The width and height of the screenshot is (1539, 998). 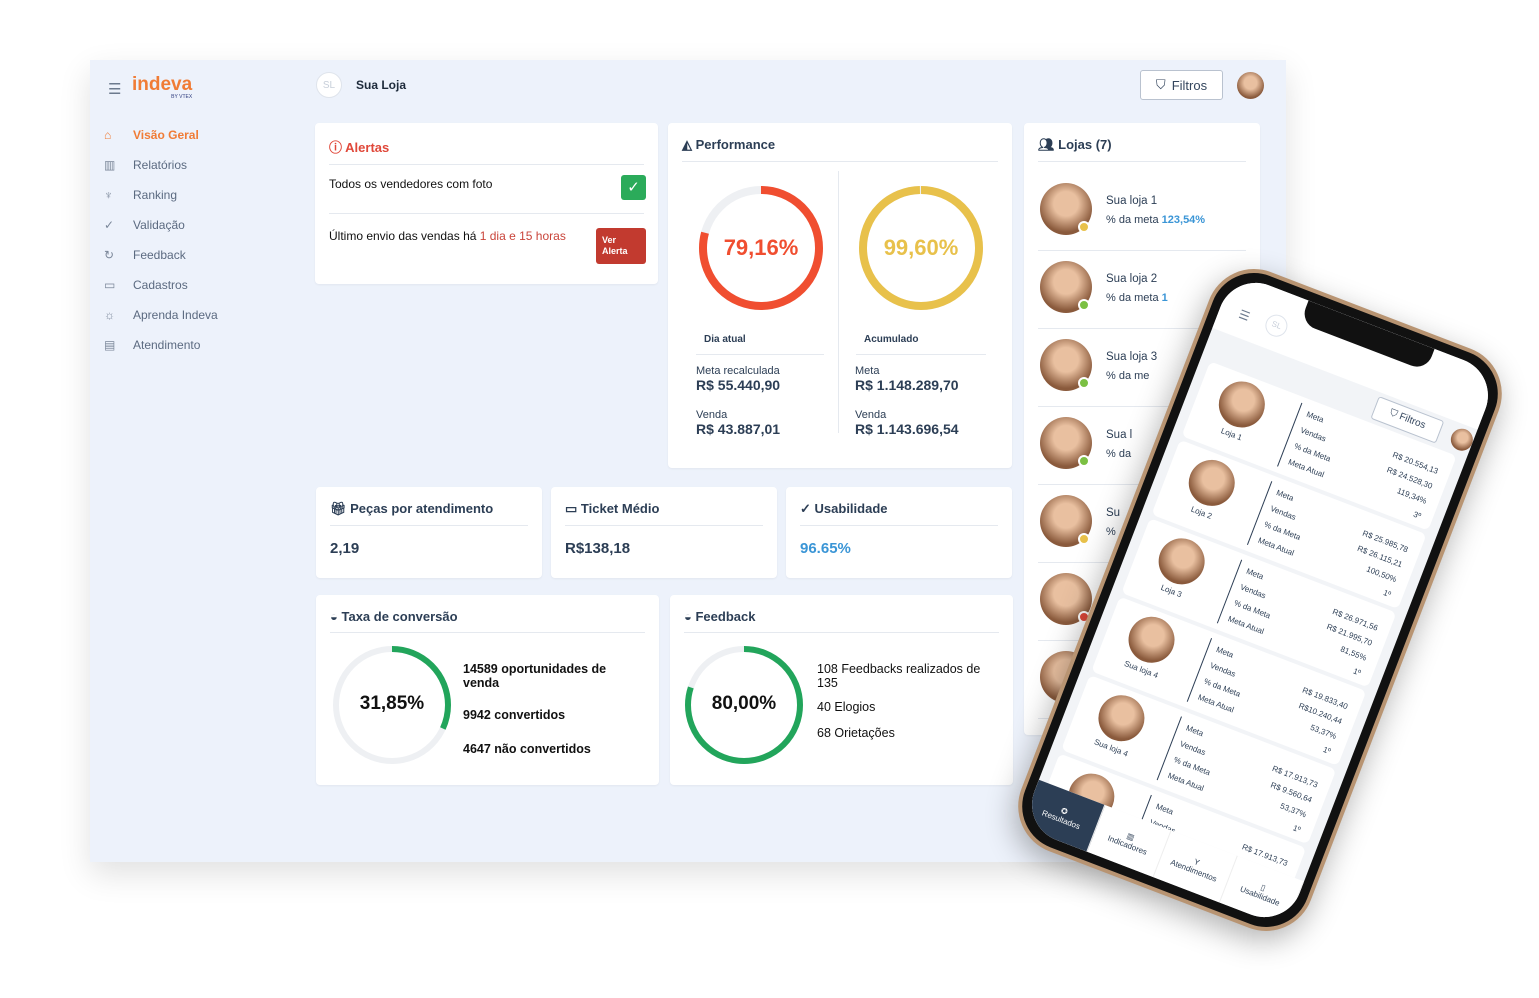 I want to click on area-chart-icon: ◭, so click(x=687, y=144).